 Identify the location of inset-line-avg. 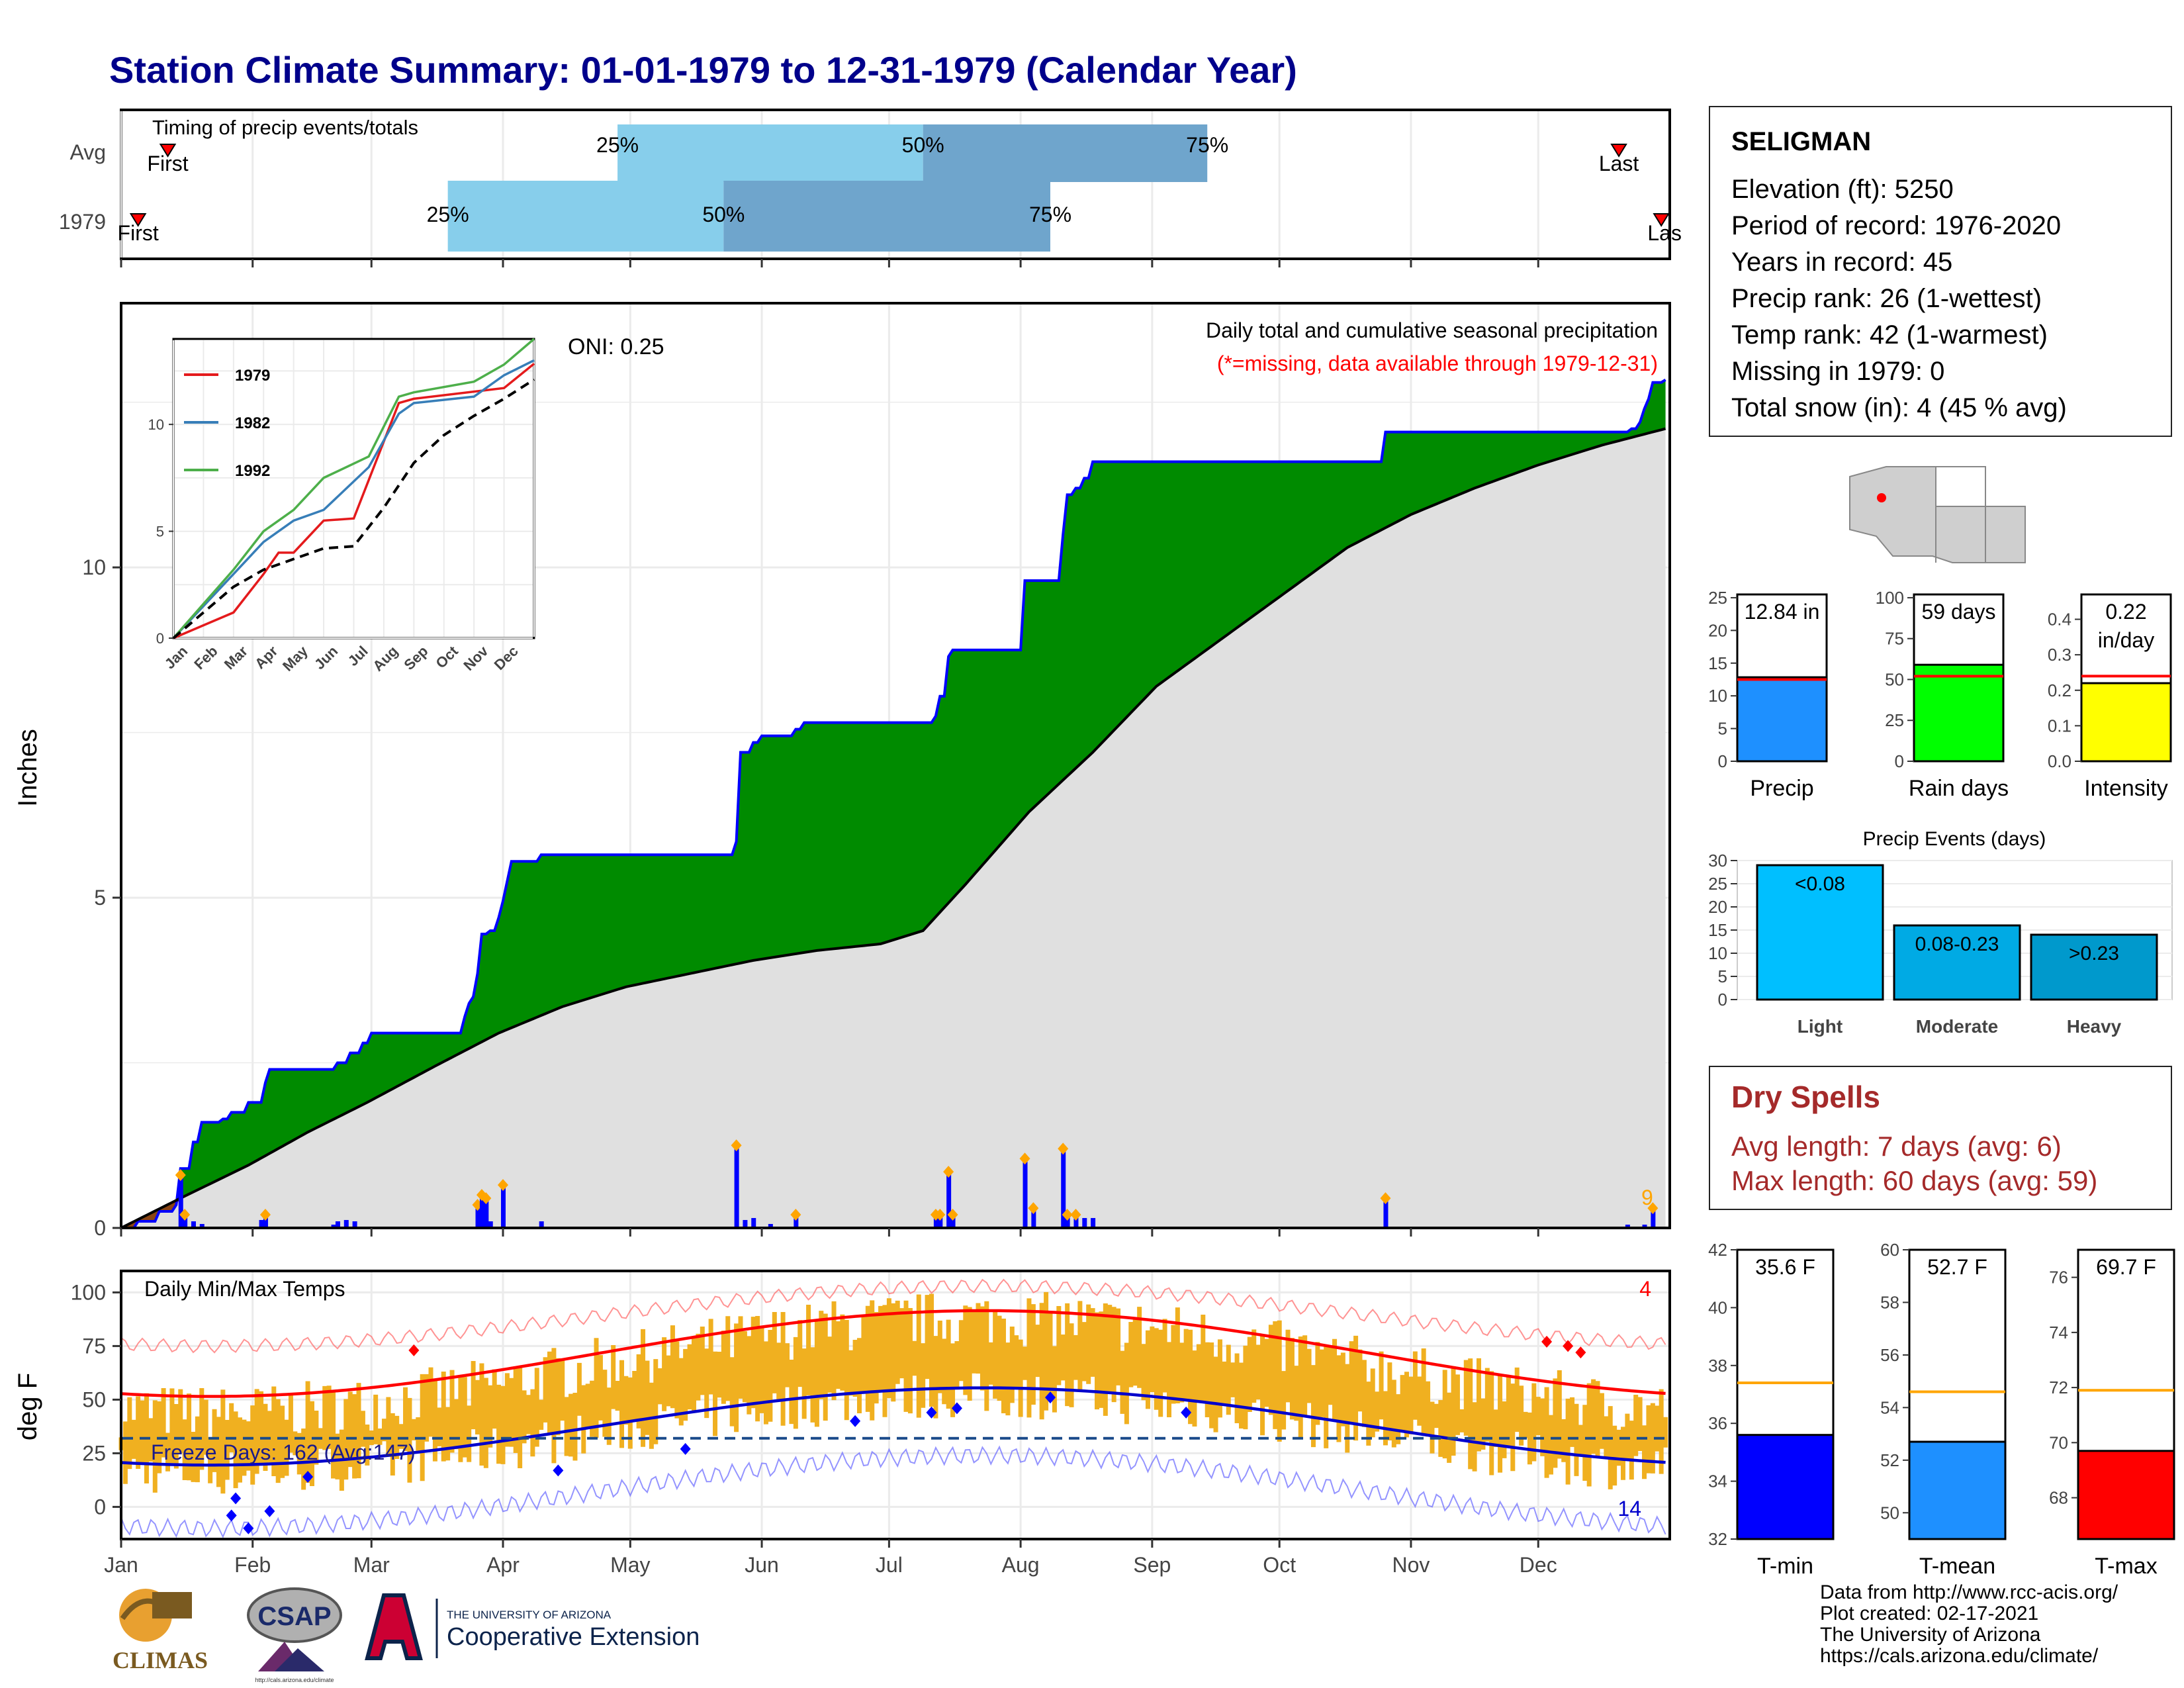
(353, 508).